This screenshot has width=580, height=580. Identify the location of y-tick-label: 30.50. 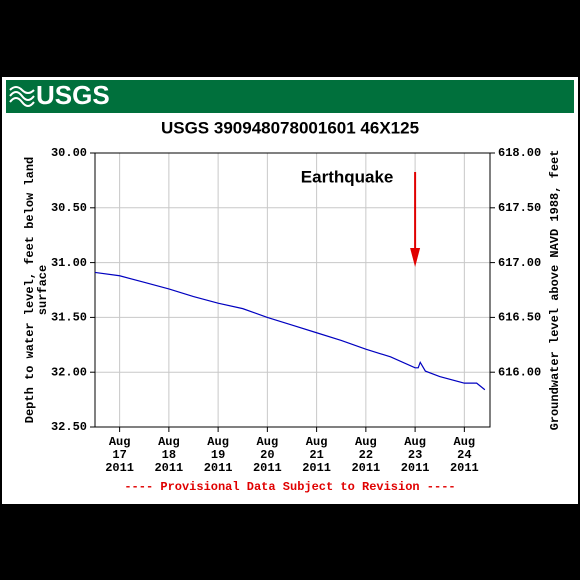
(69, 208).